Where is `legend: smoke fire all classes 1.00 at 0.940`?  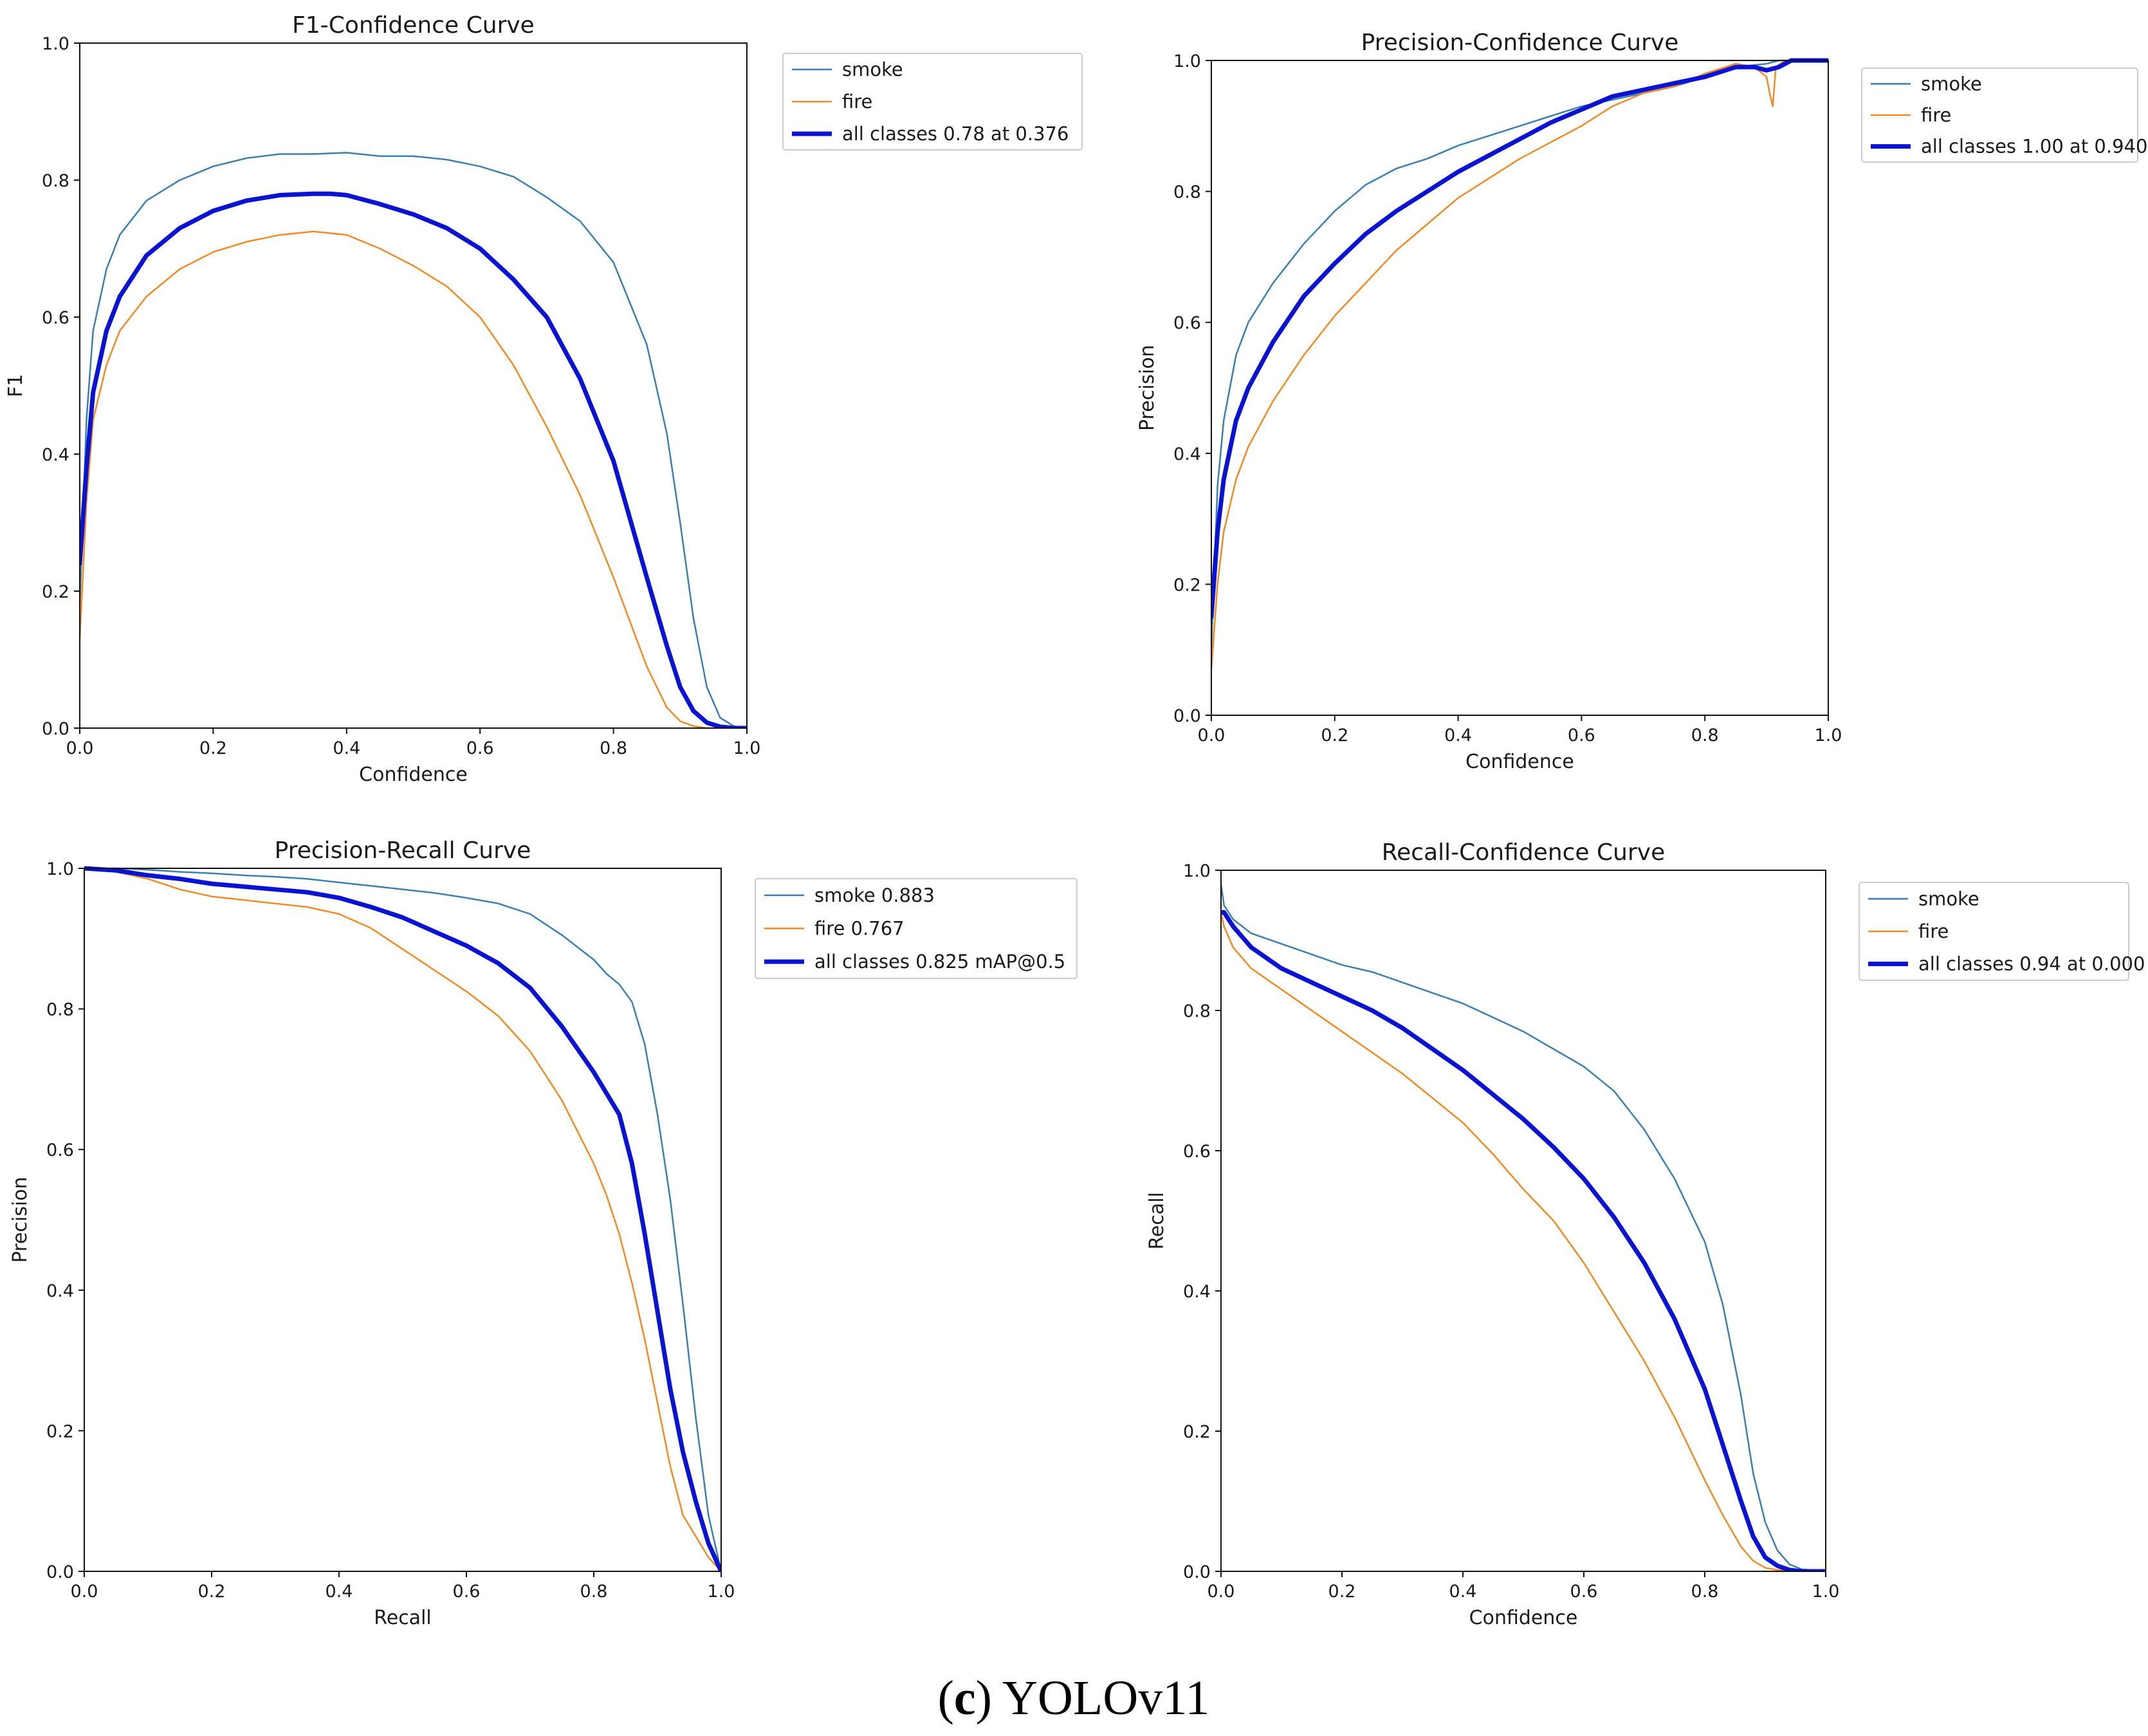 legend: smoke fire all classes 1.00 at 0.940 is located at coordinates (2004, 115).